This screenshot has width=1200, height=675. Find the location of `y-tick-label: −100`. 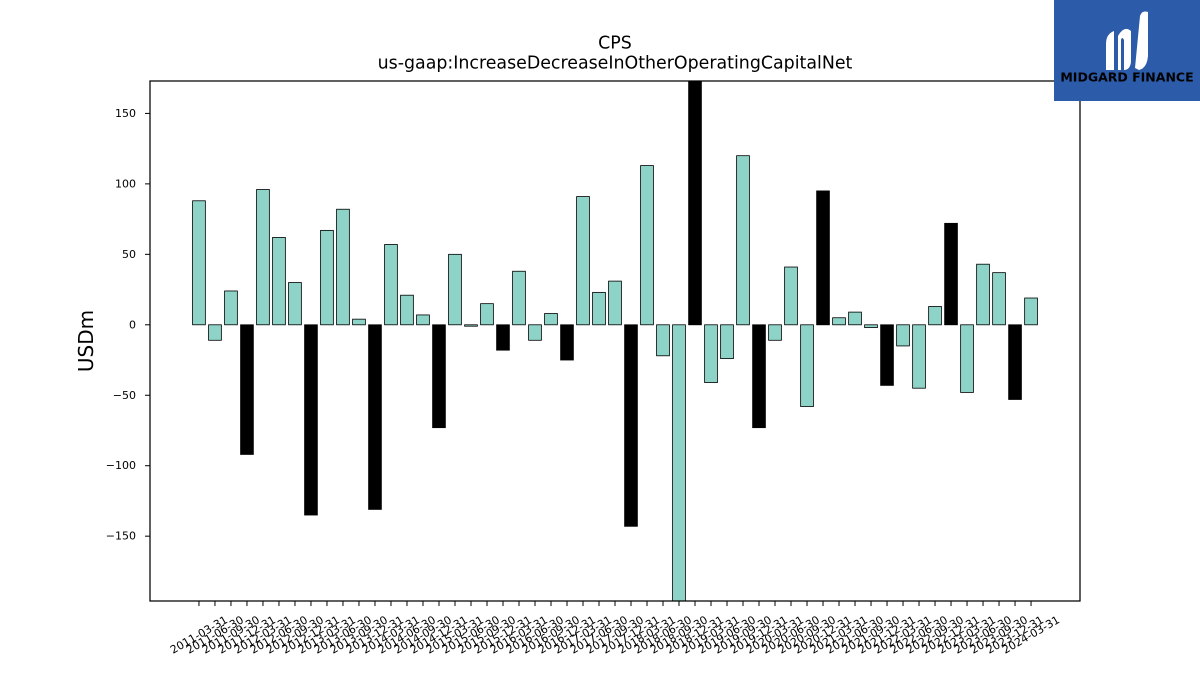

y-tick-label: −100 is located at coordinates (121, 465).